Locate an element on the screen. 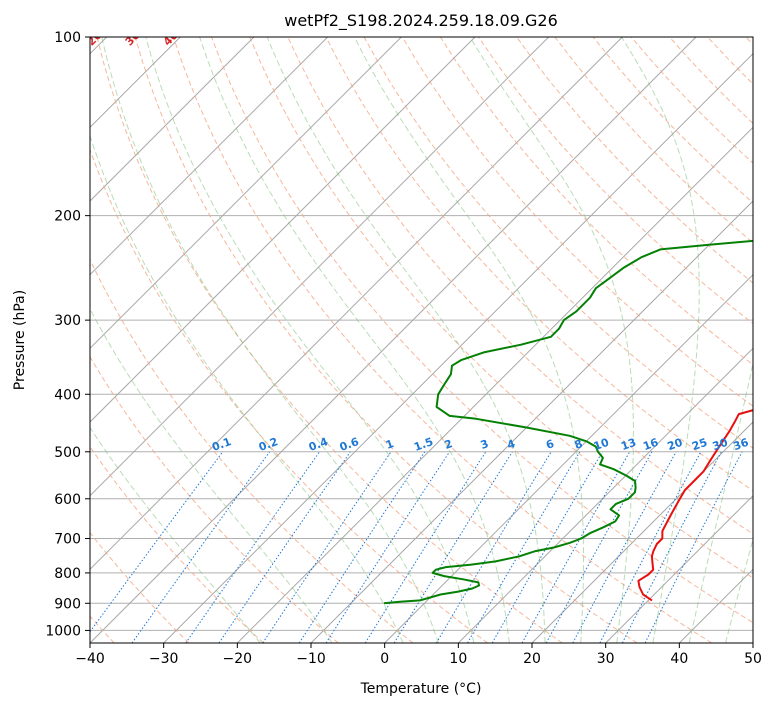 This screenshot has height=708, width=775. x-tick-label: 10 is located at coordinates (458, 659).